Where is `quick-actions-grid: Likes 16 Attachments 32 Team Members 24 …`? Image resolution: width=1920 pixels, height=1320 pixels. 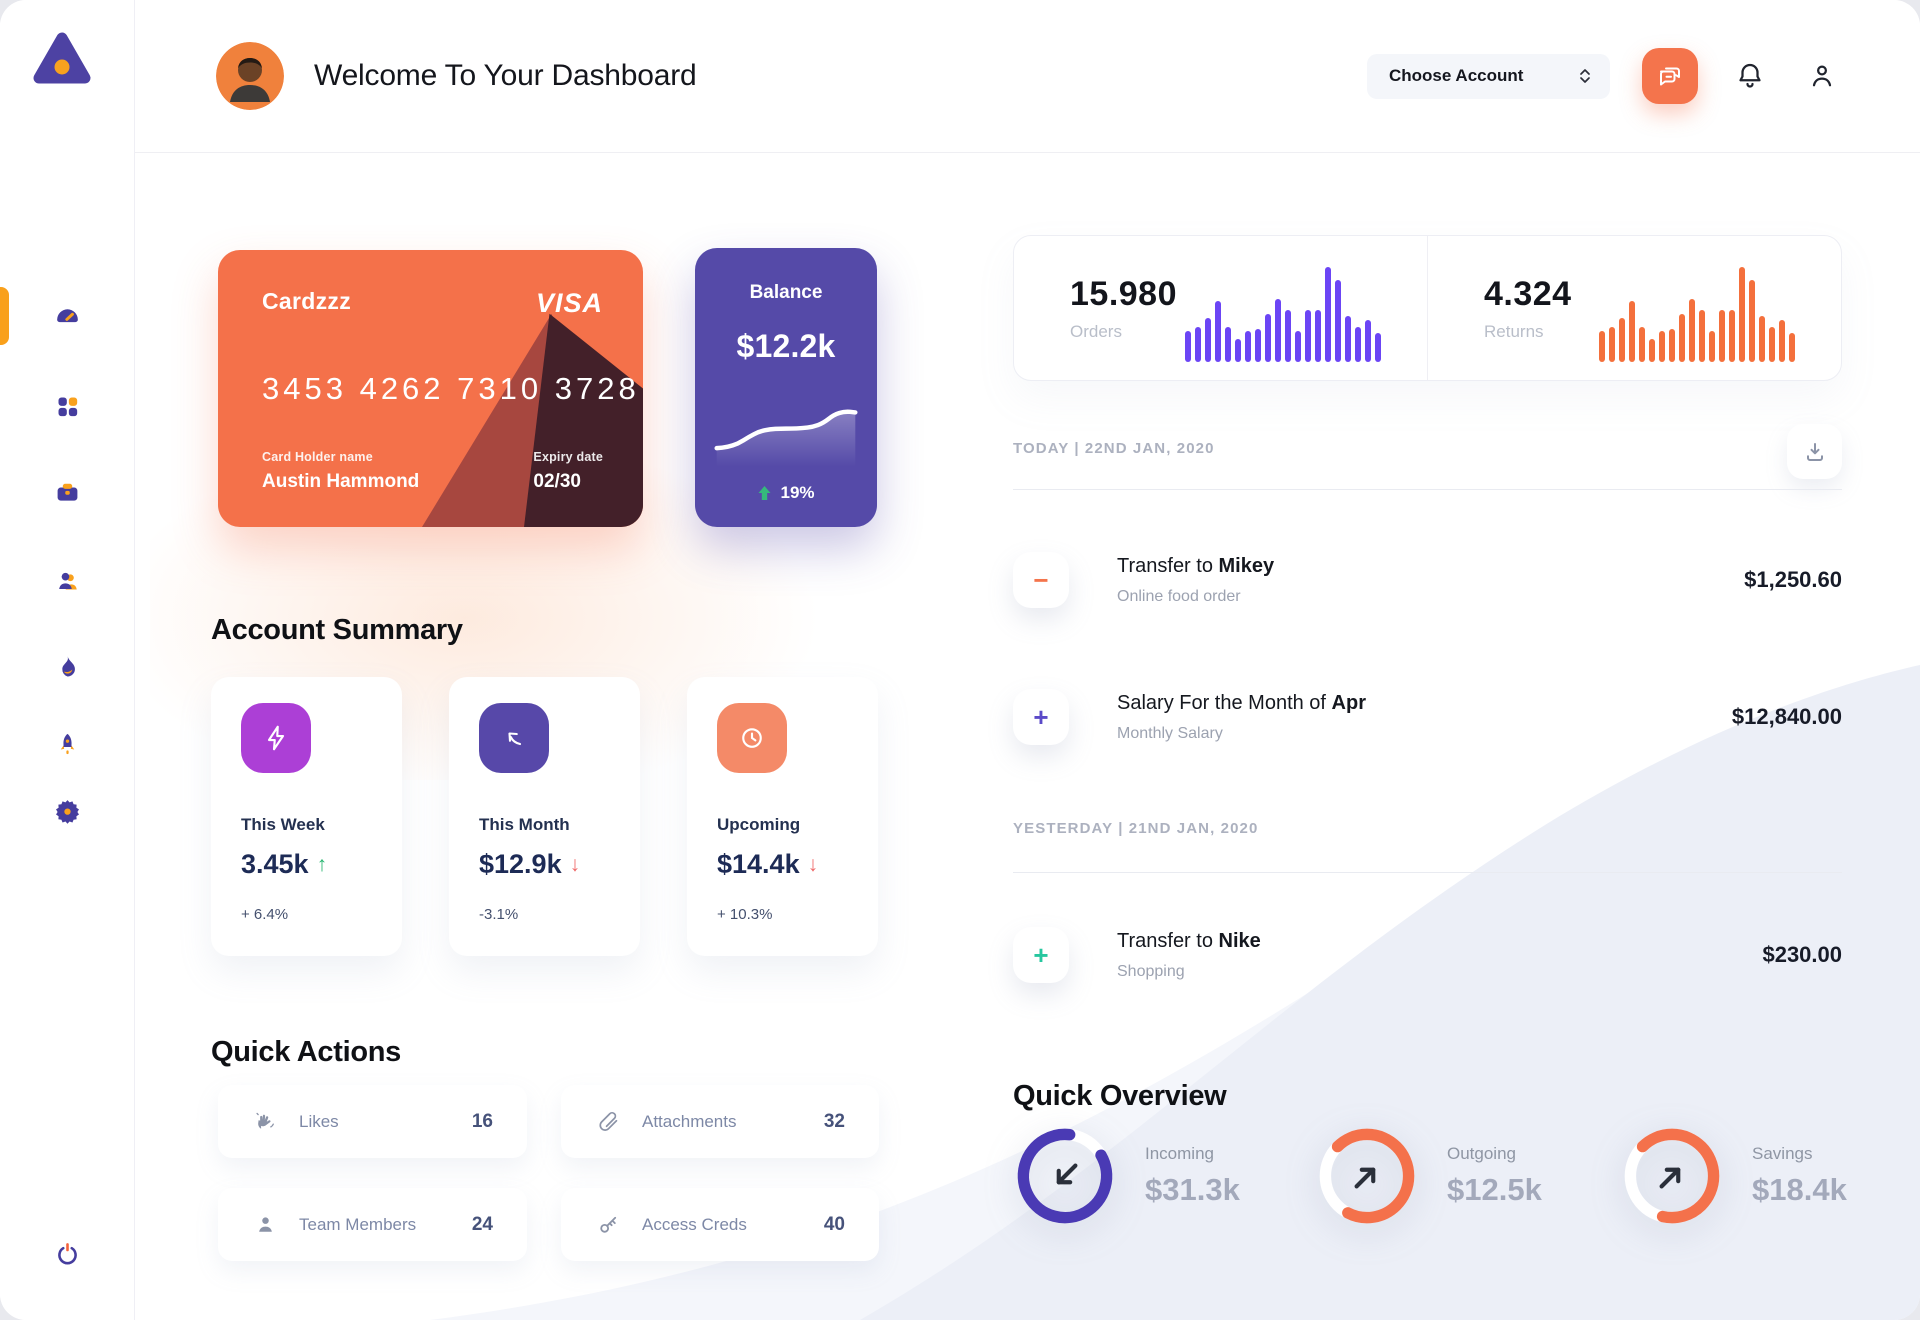
quick-actions-grid: Likes 16 Attachments 32 Team Members 24 … is located at coordinates (548, 1173).